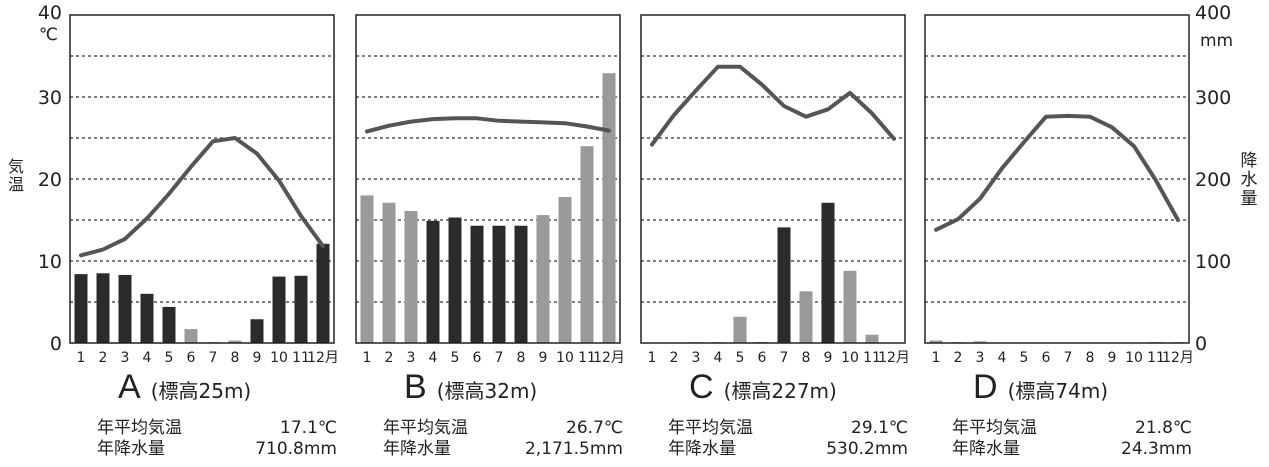  Describe the element at coordinates (573, 449) in the screenshot. I see `stat-value: 2,171.5mm` at that location.